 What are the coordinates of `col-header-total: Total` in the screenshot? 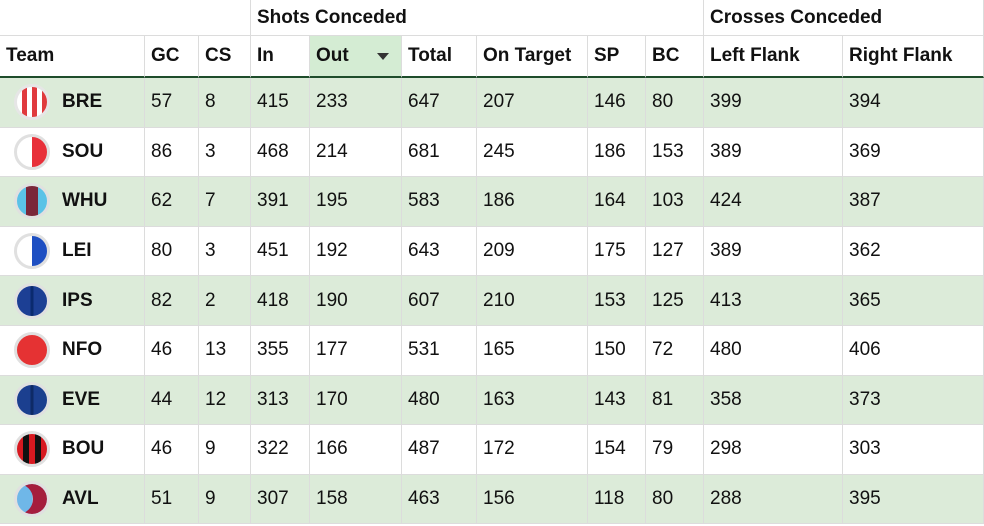 It's located at (439, 57).